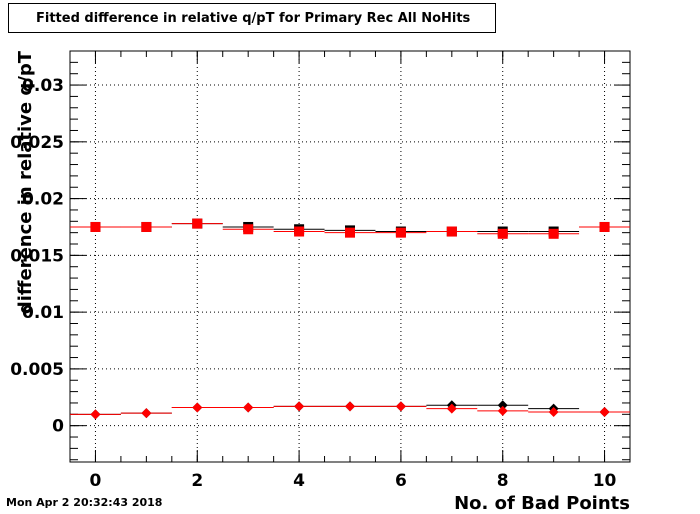 The height and width of the screenshot is (514, 700). I want to click on x-tick-label: 2, so click(197, 481).